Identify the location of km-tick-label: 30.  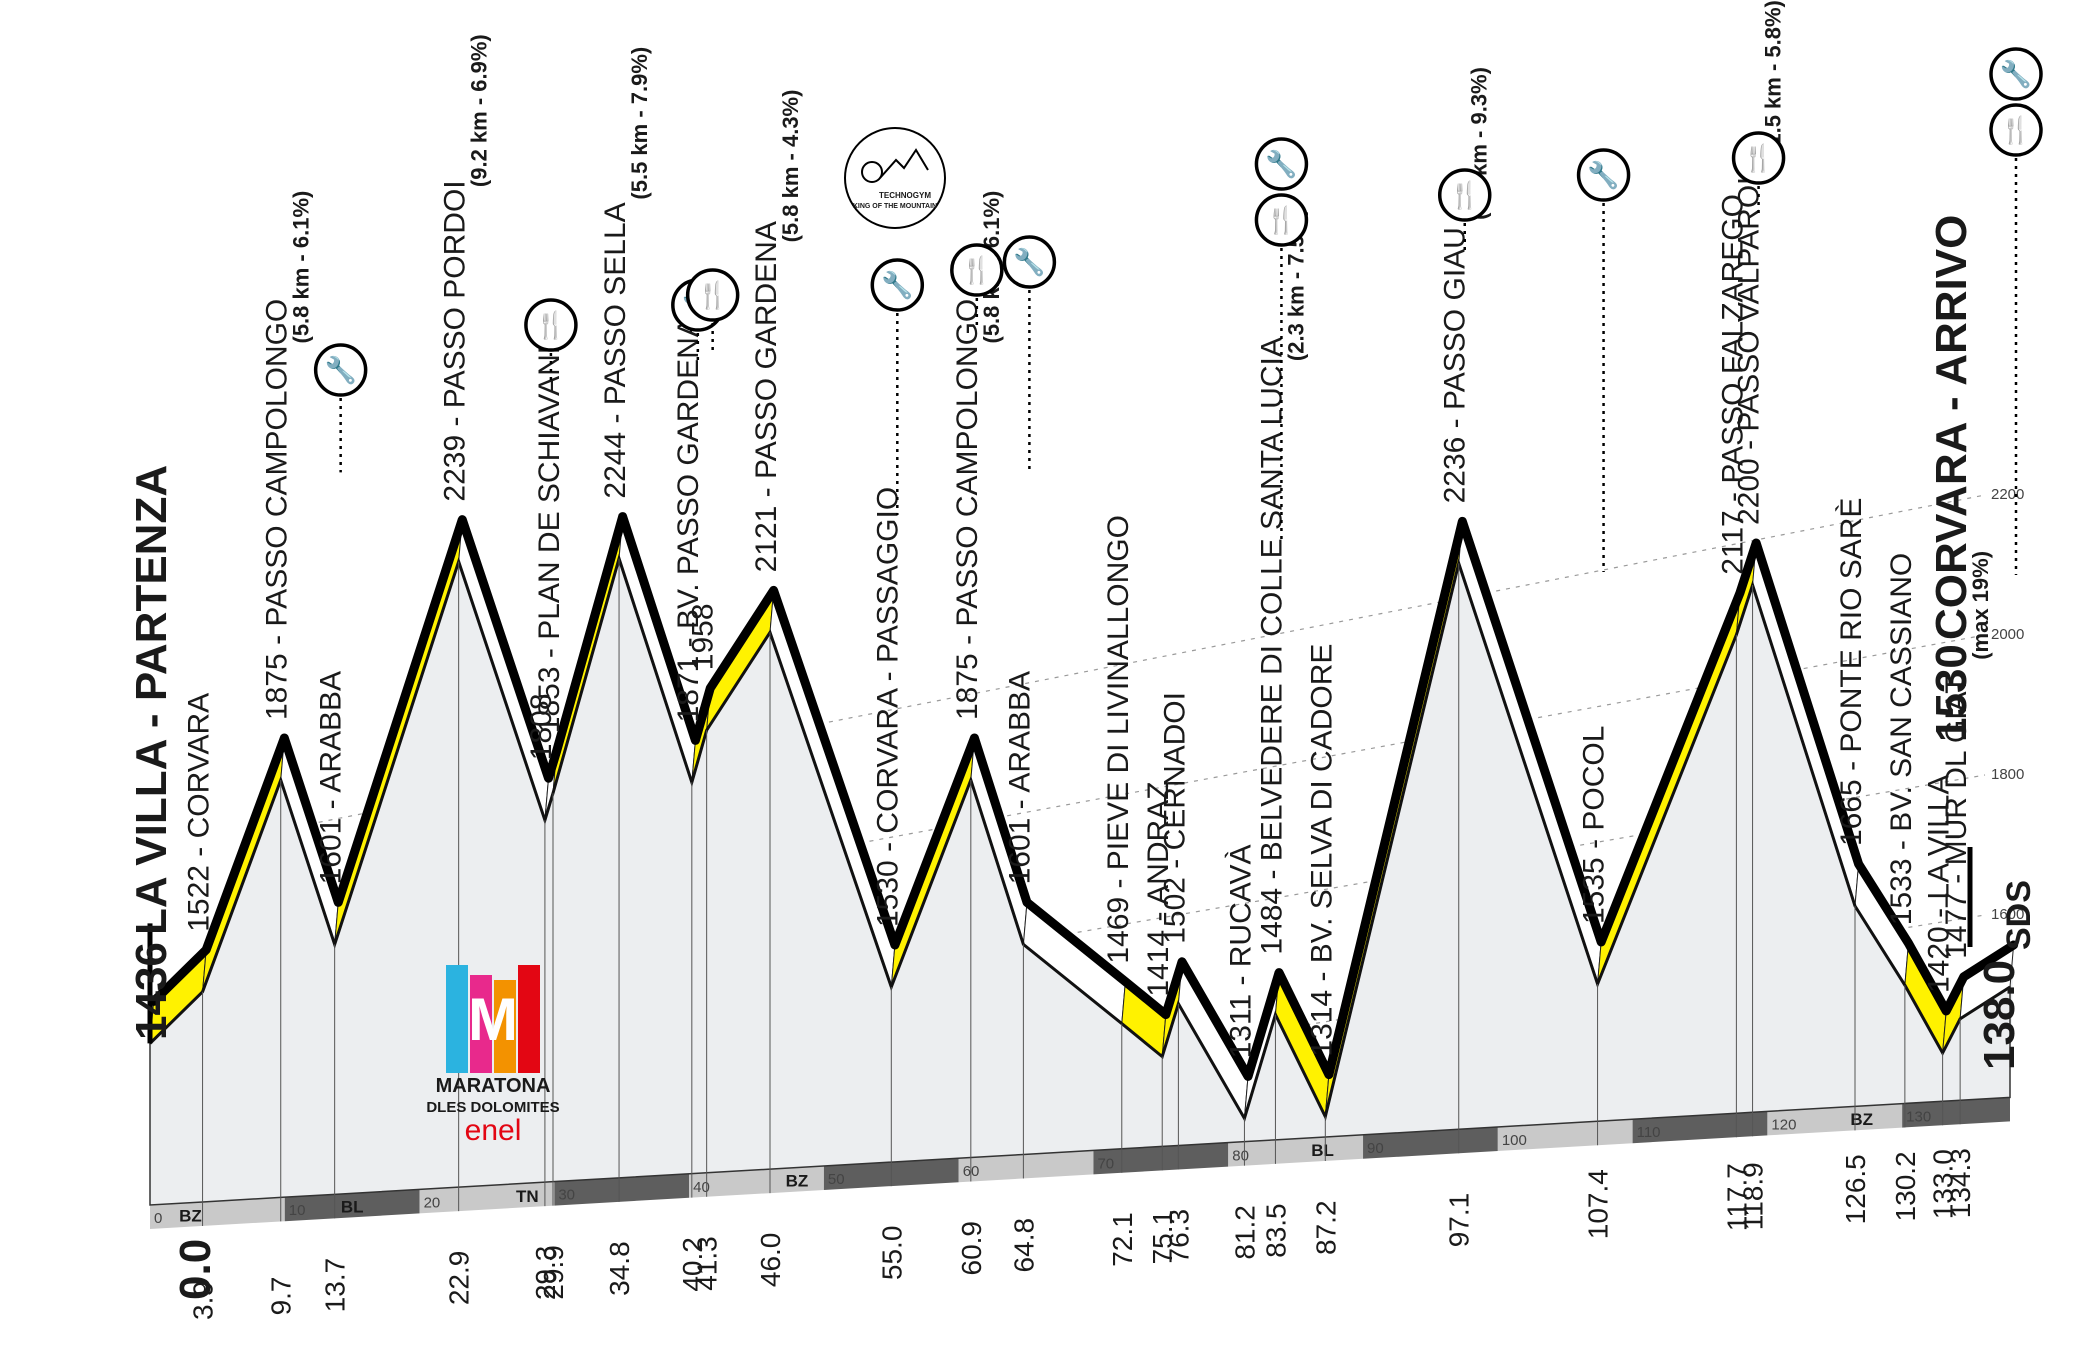
(566, 1195).